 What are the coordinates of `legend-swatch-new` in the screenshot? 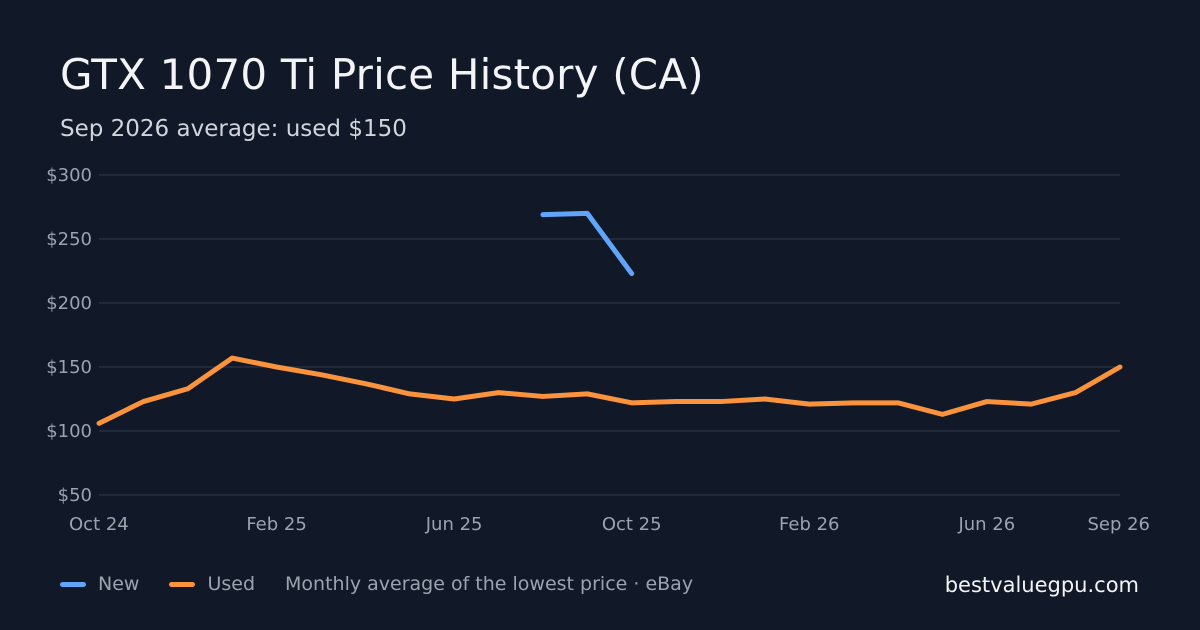 It's located at (73, 584).